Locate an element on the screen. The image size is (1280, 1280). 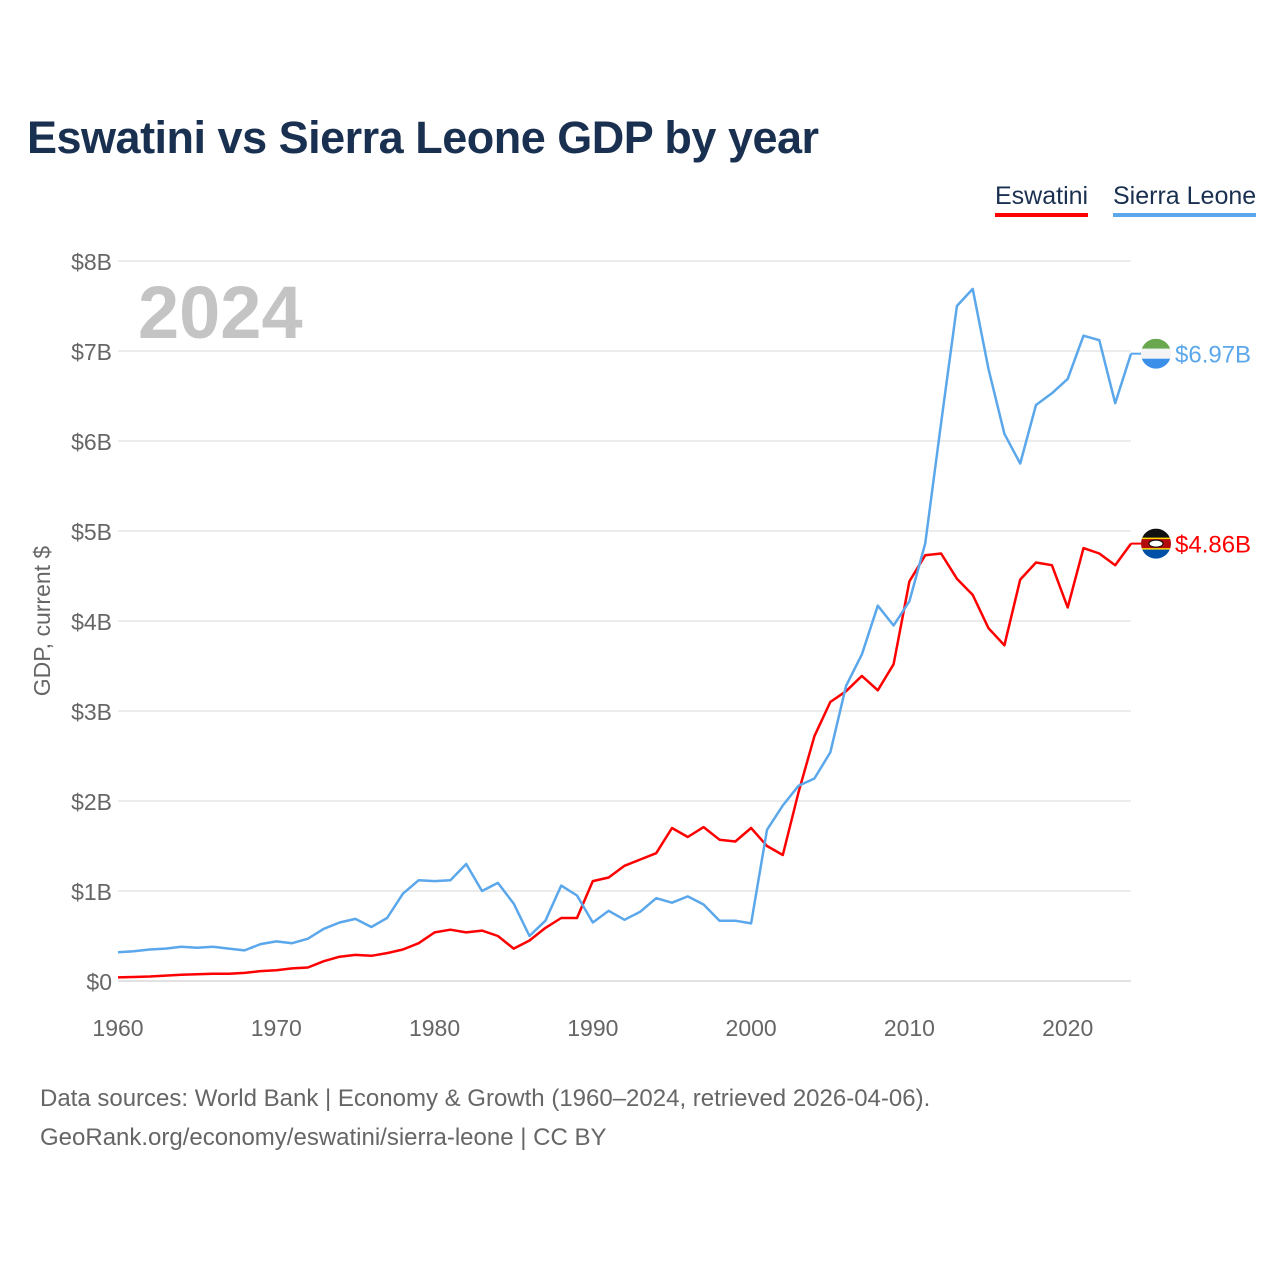
legend-eswatini: Eswatini is located at coordinates (1042, 199).